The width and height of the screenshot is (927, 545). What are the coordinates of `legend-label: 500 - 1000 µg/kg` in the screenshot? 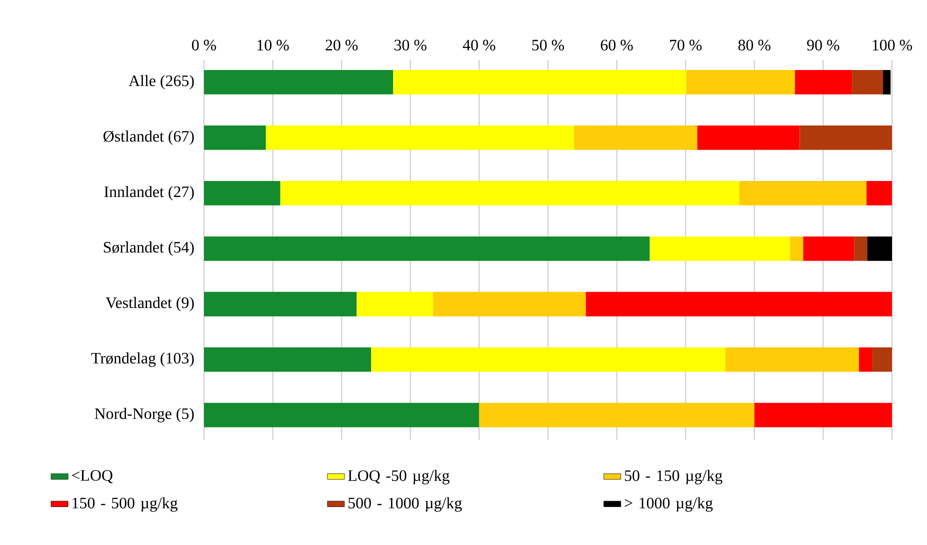 It's located at (405, 504).